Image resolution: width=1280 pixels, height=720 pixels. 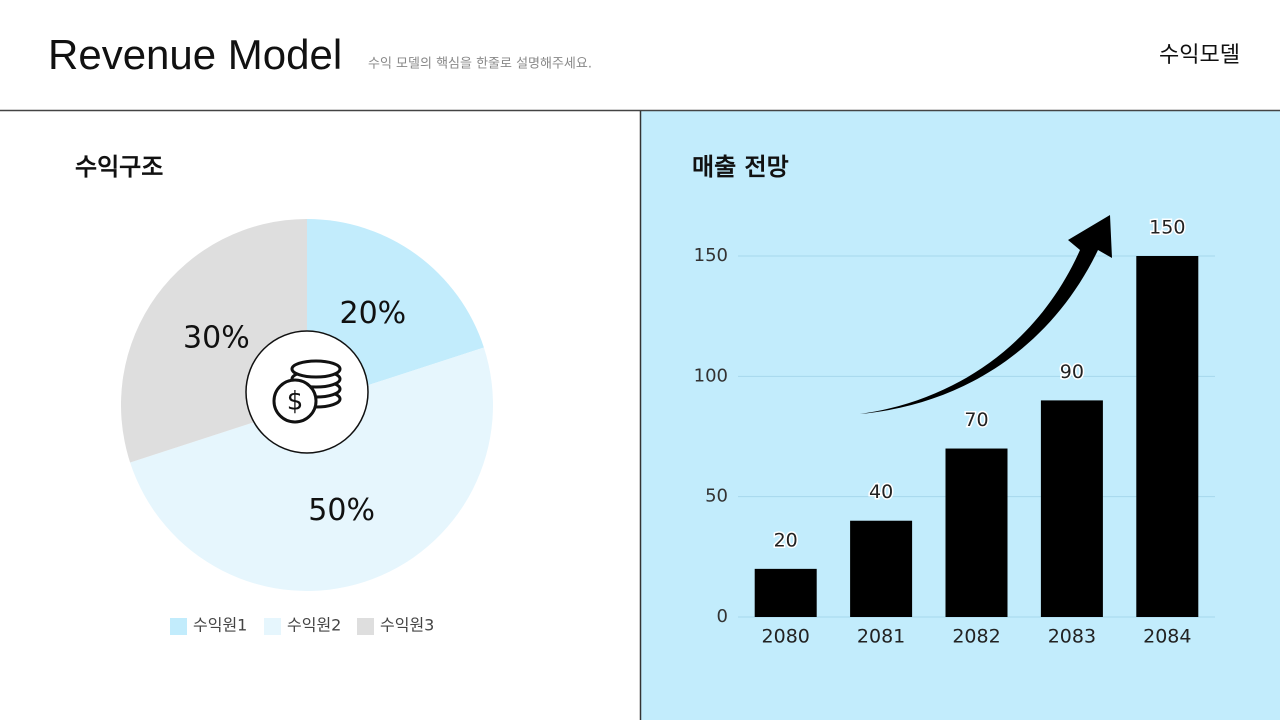 I want to click on subtitle: 수익 모델의 핵심을 한줄로 설명해주세요., so click(x=480, y=64).